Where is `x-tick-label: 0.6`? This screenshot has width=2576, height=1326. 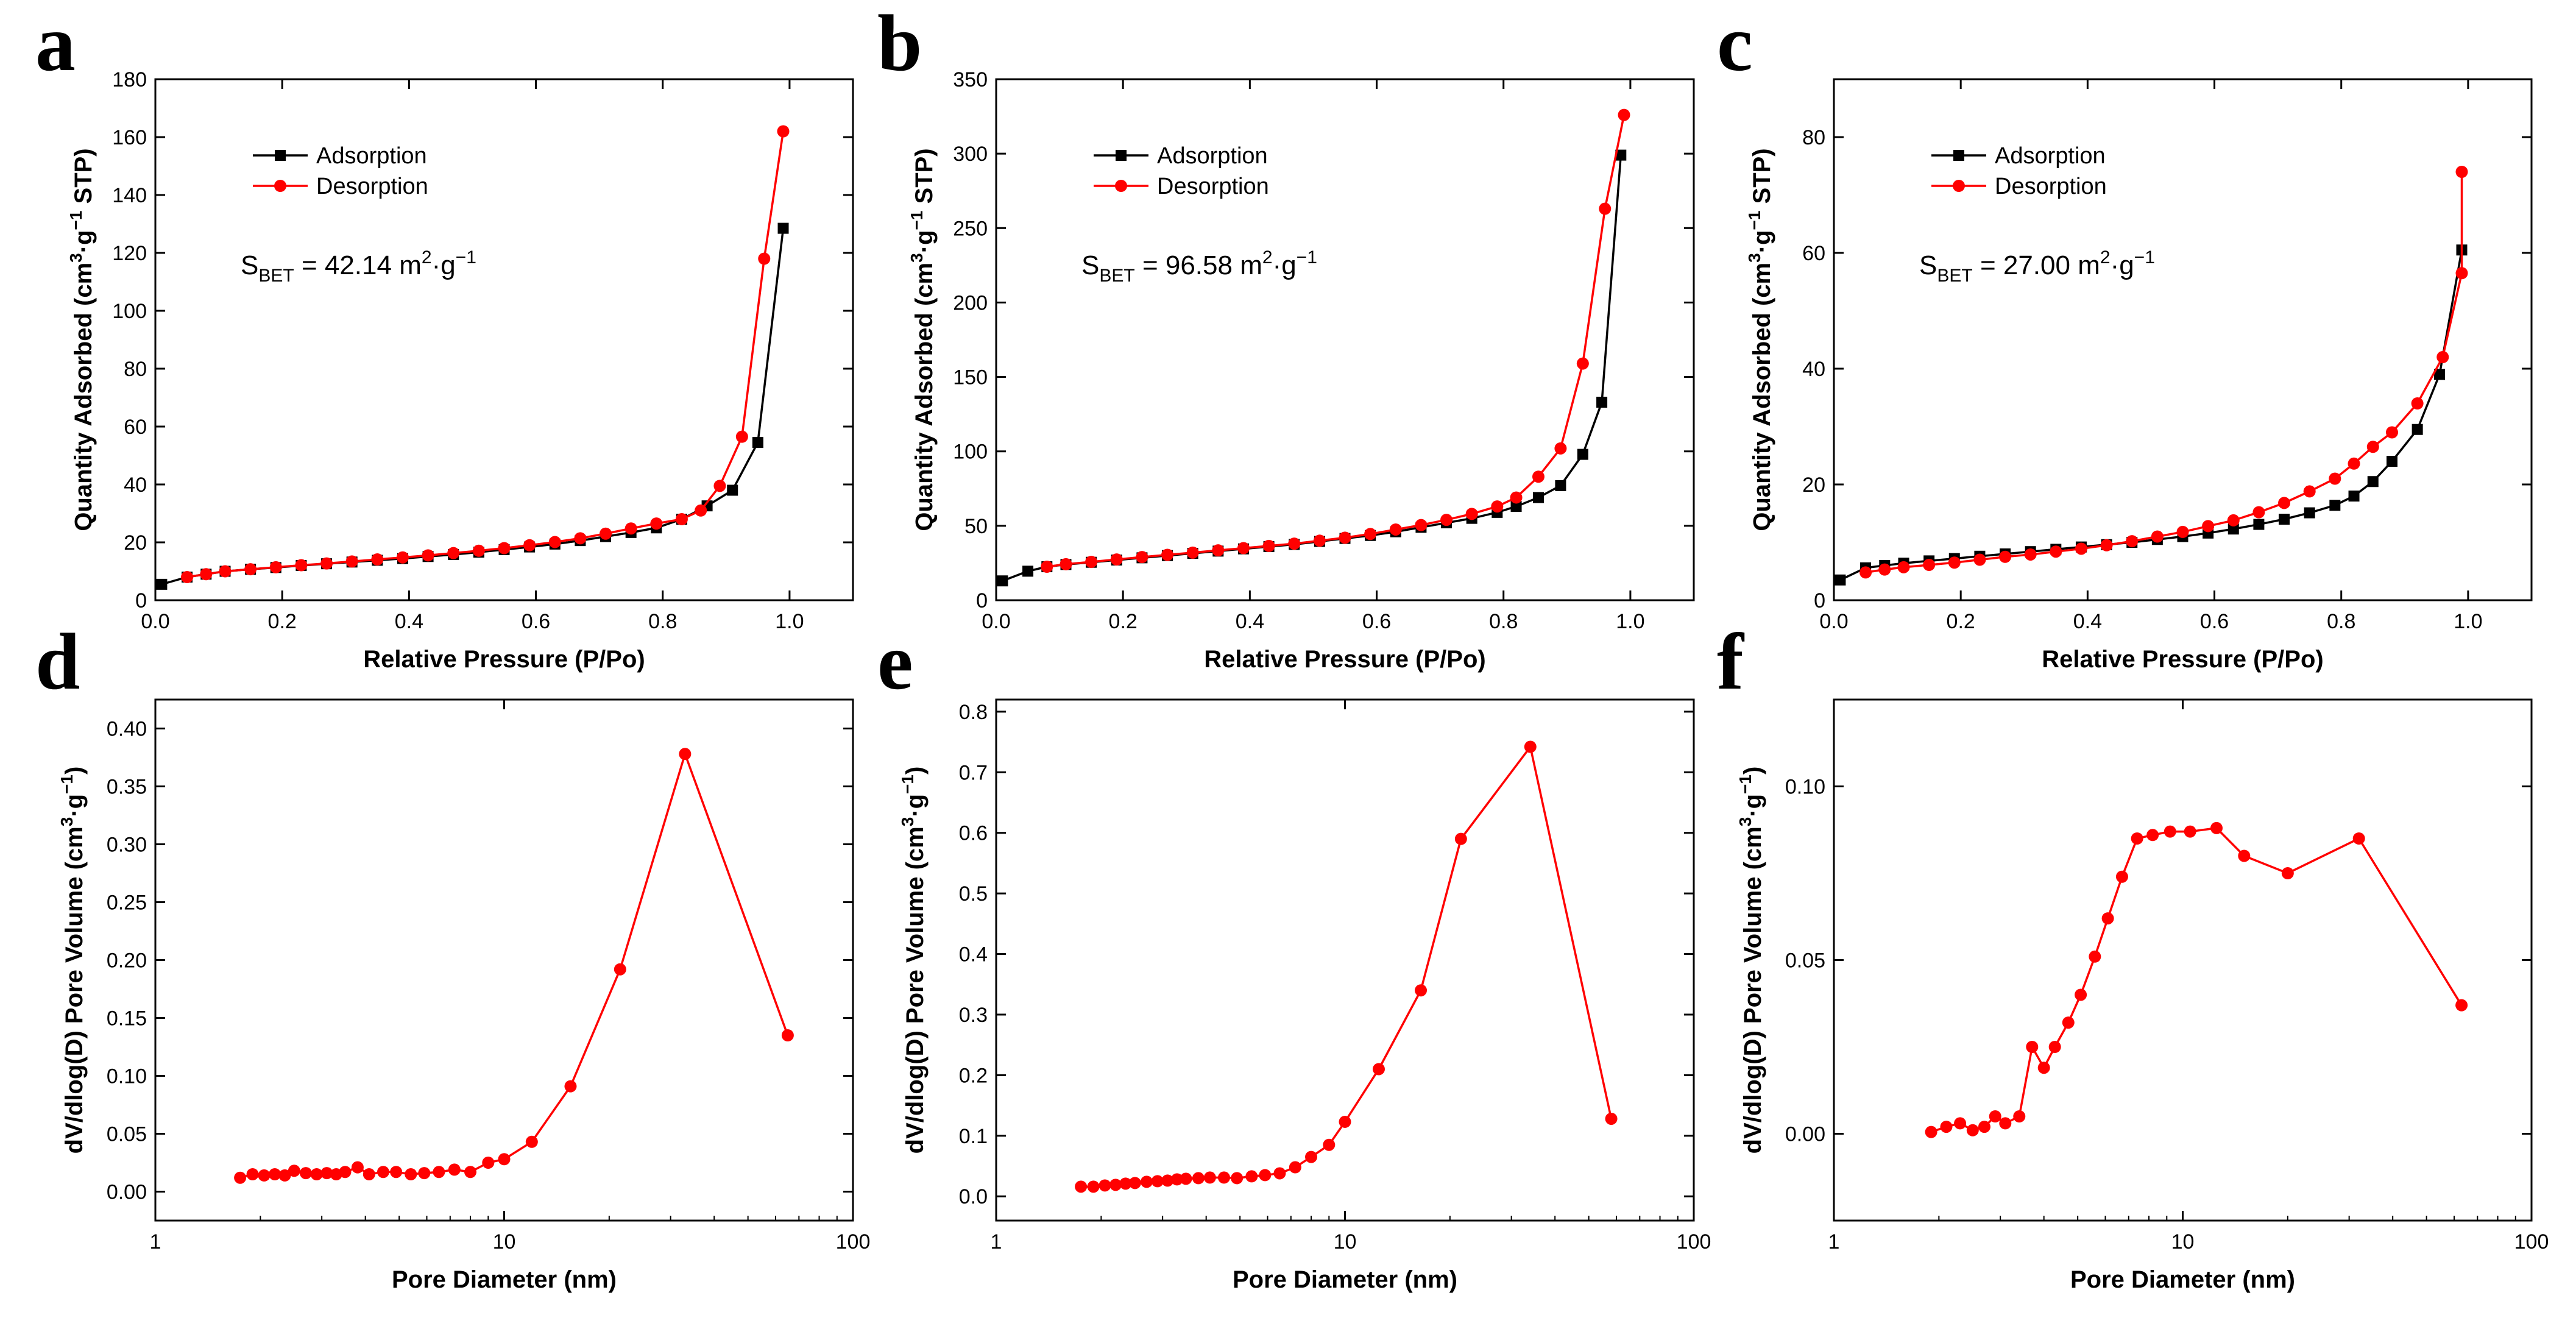
x-tick-label: 0.6 is located at coordinates (2214, 621).